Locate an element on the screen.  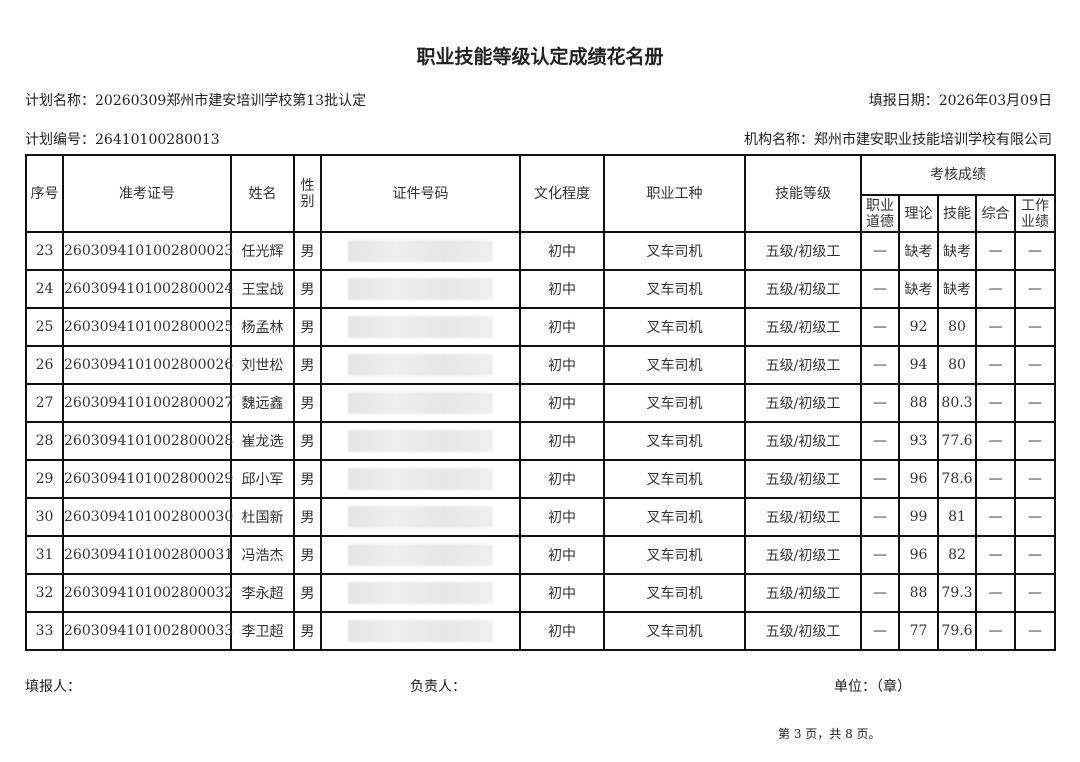
header-theory: 理论 is located at coordinates (918, 213).